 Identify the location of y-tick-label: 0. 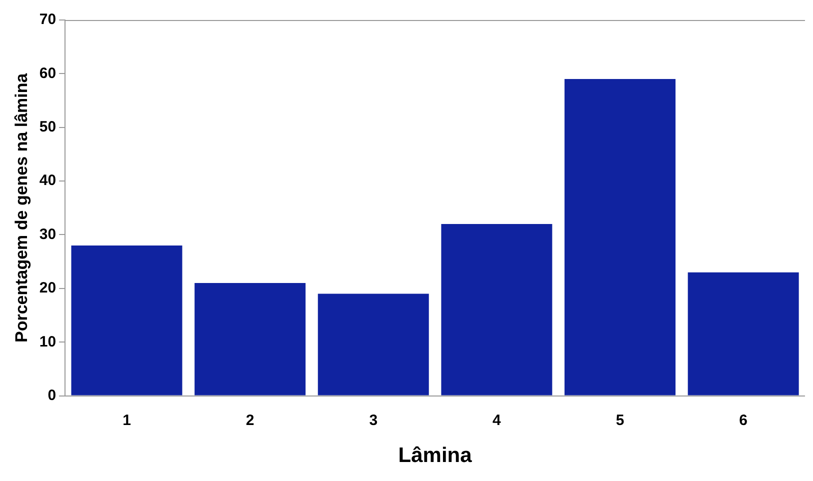
(52, 395).